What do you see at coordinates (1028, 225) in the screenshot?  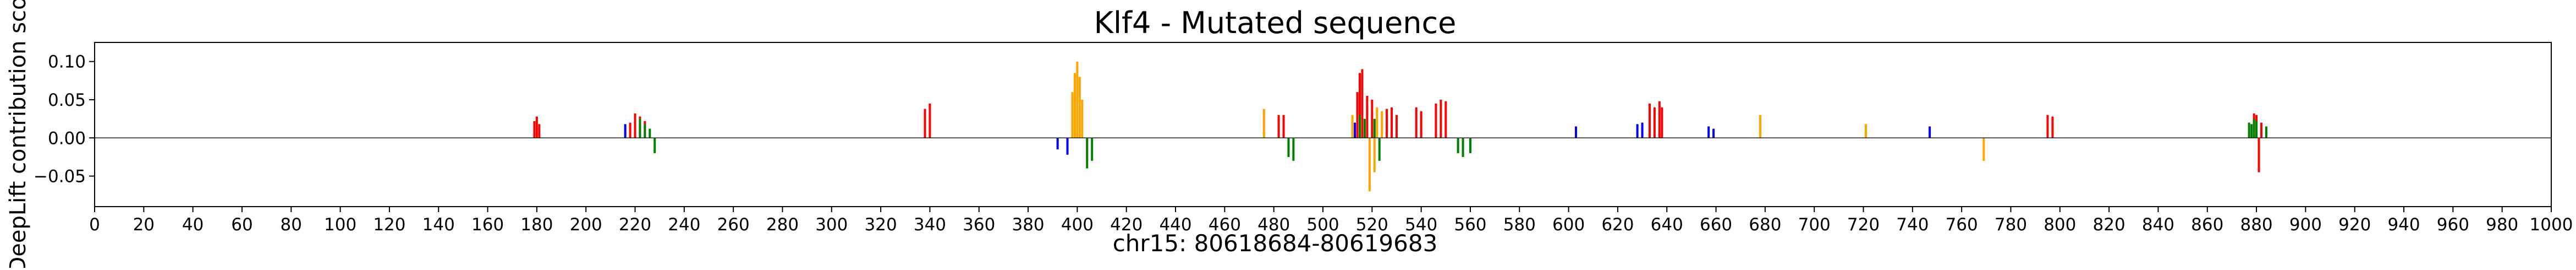 I see `x-tick-label-380: 380` at bounding box center [1028, 225].